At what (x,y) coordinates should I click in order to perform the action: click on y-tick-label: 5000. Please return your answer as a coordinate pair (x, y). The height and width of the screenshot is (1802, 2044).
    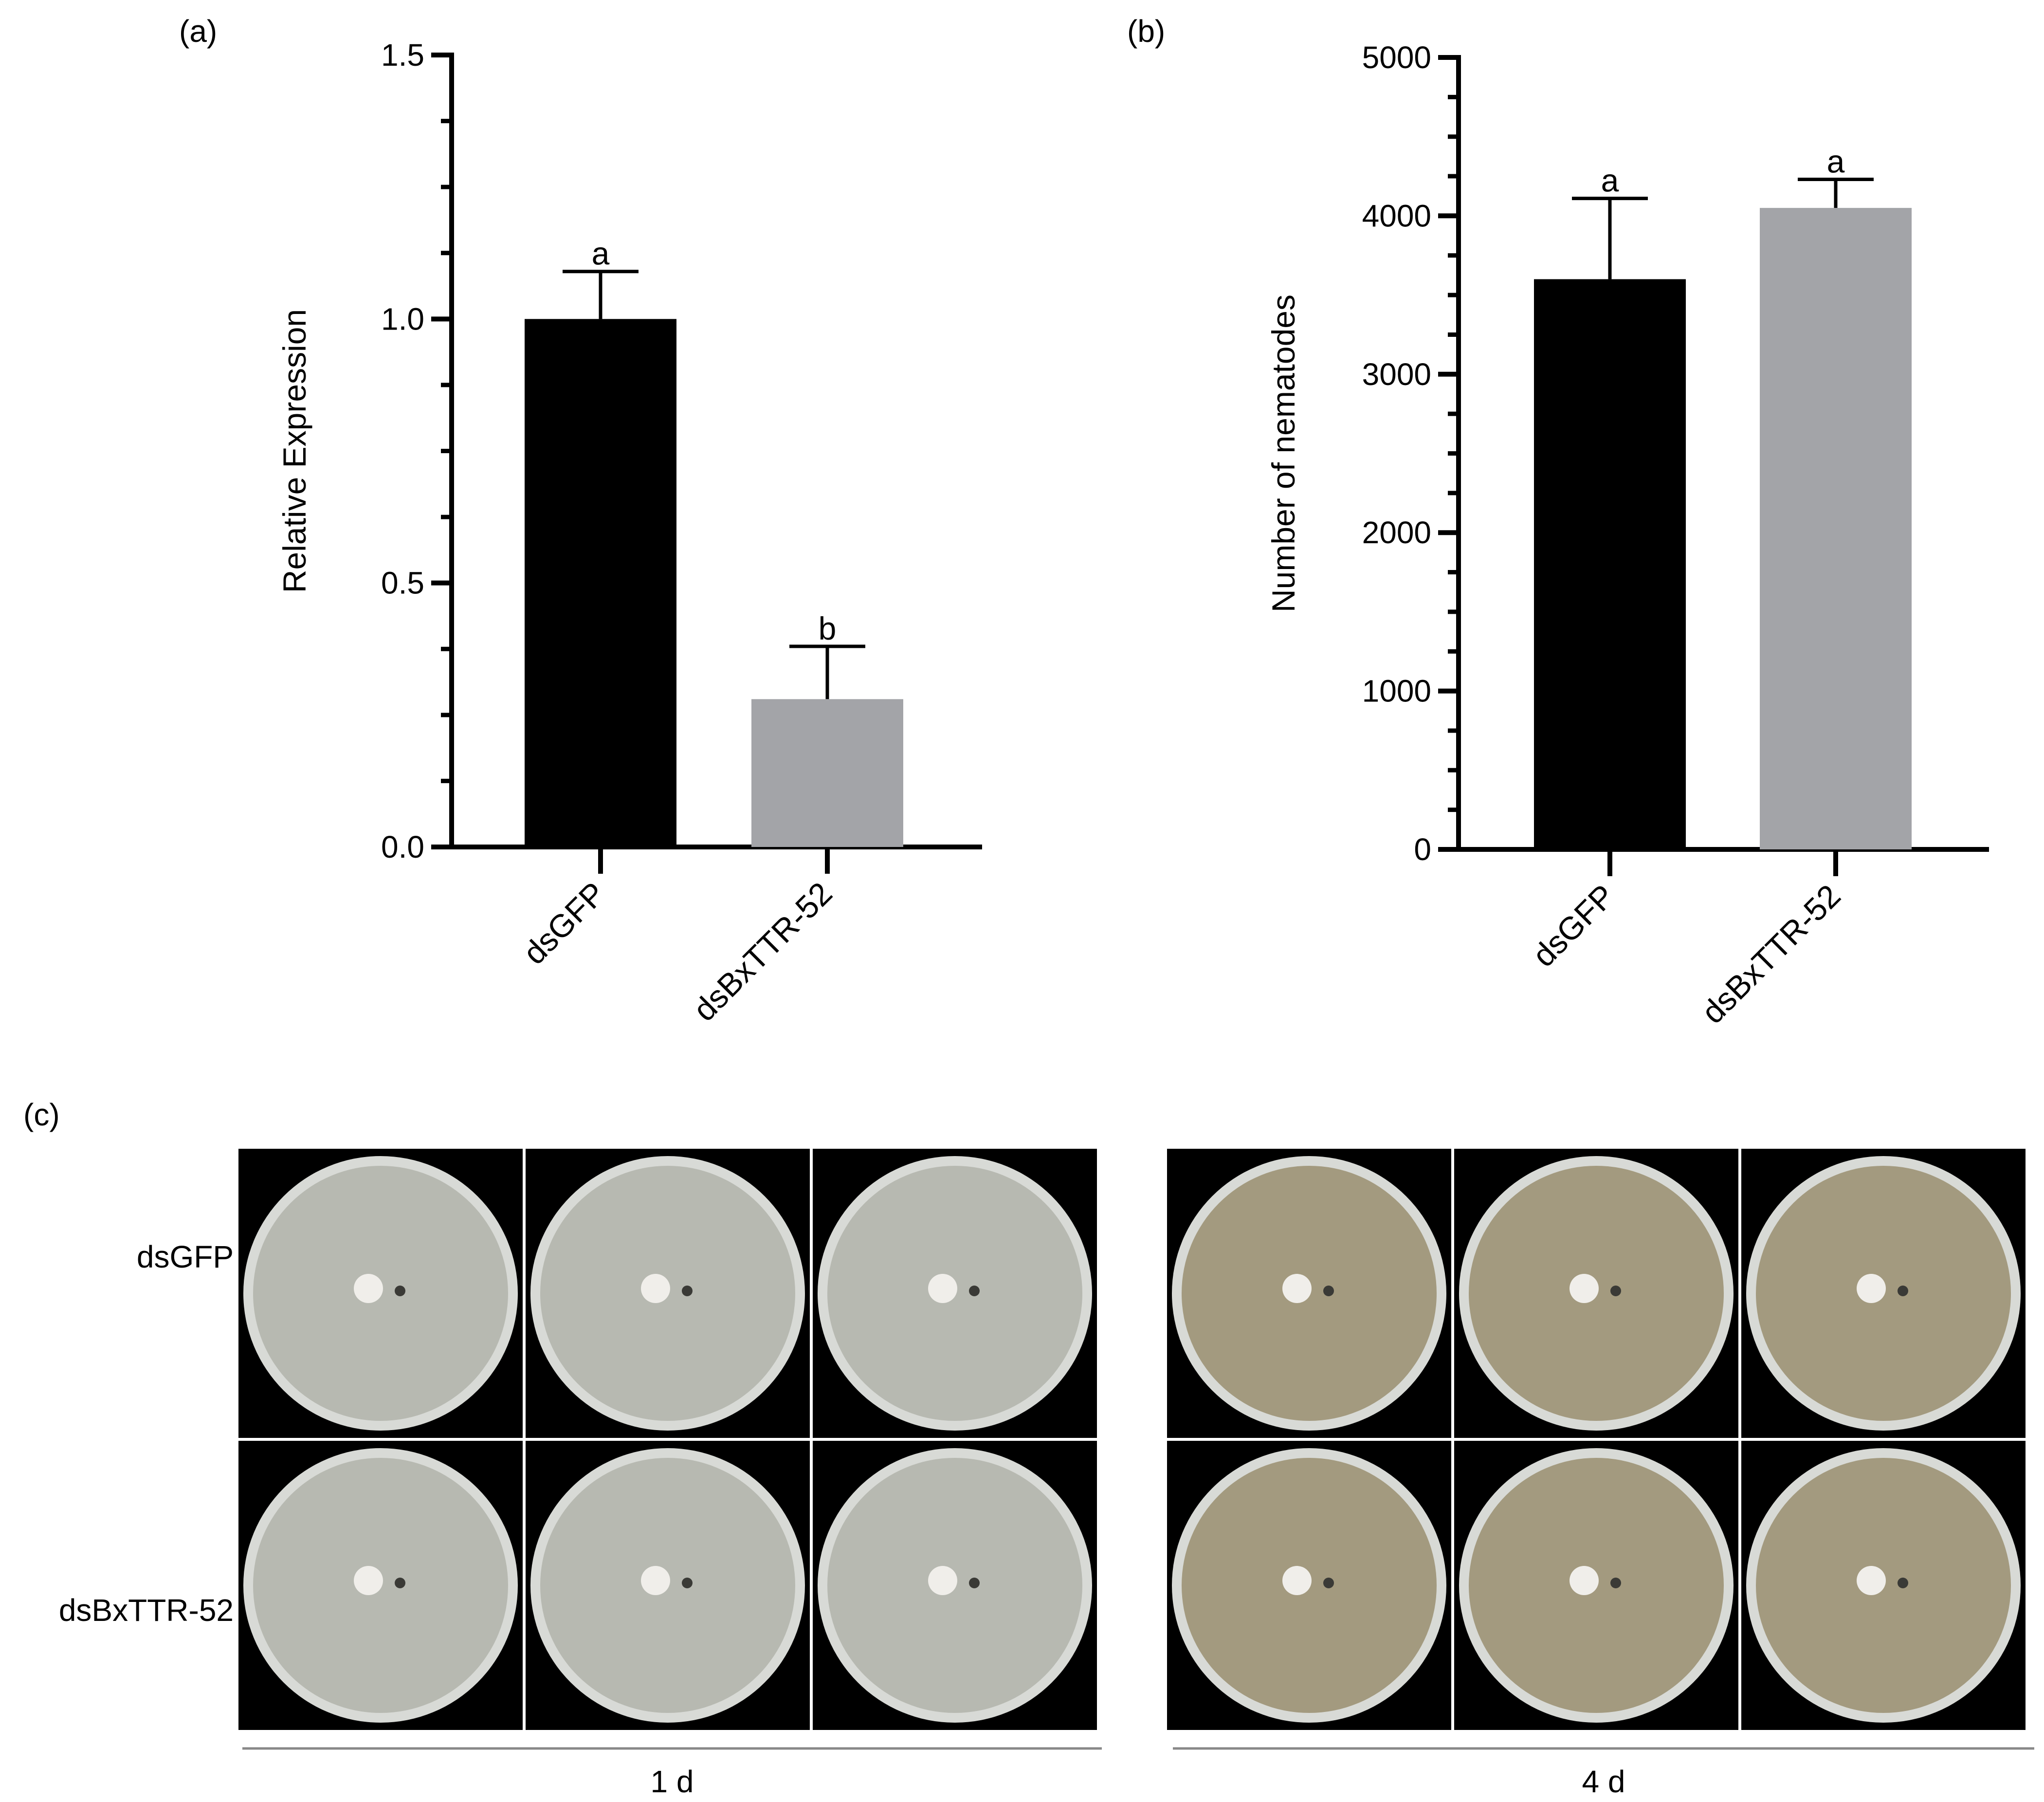
    Looking at the image, I should click on (1397, 57).